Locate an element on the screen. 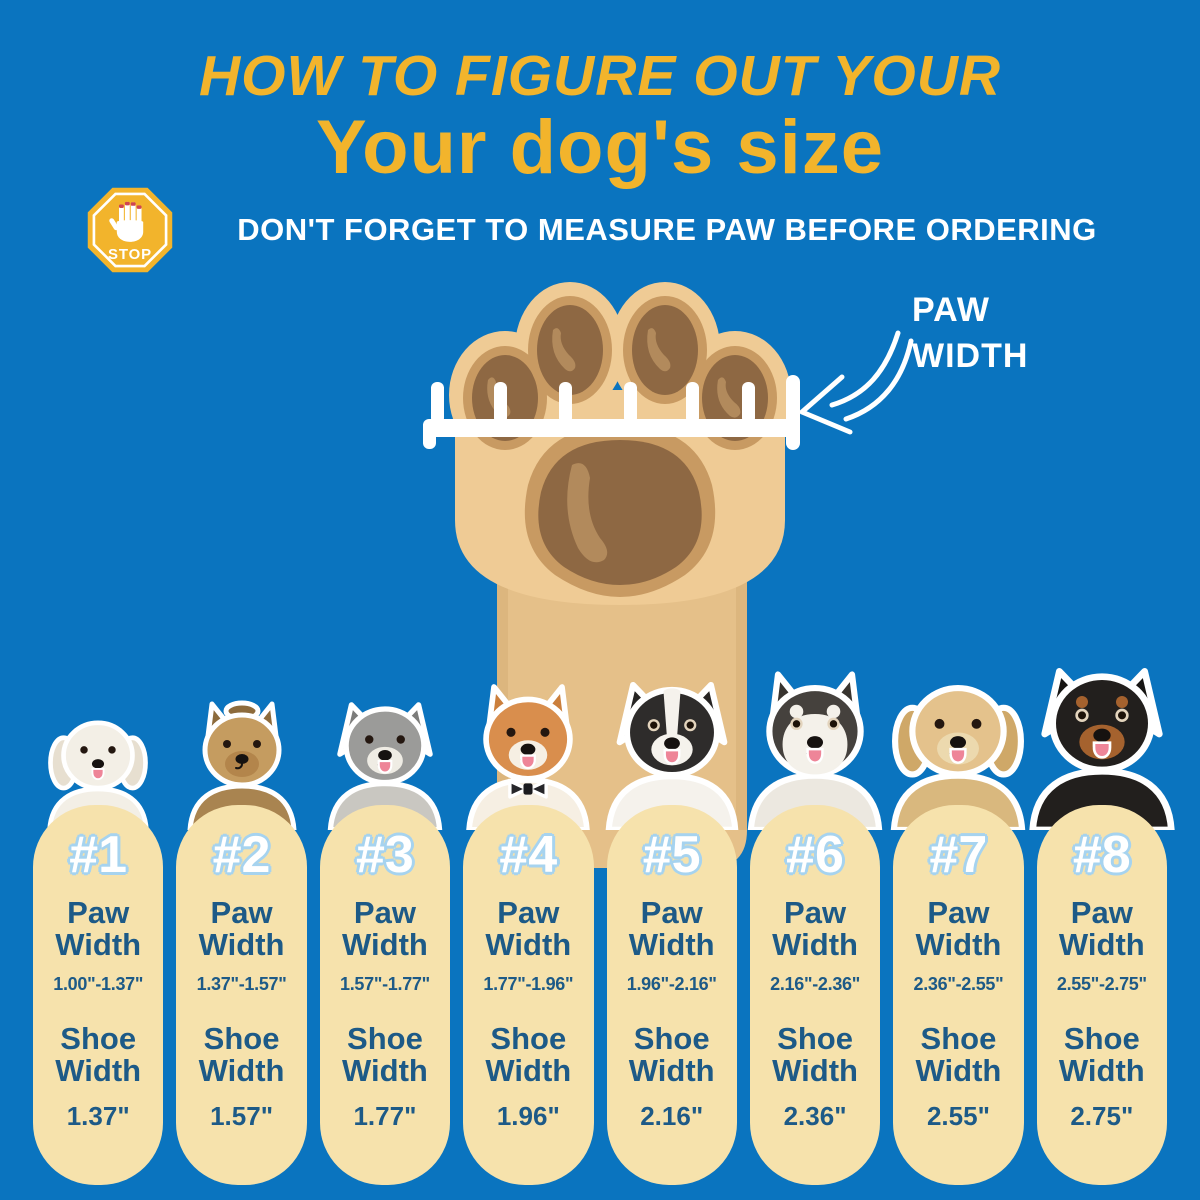  paw-width-range: 1.57"-1.77" is located at coordinates (385, 984).